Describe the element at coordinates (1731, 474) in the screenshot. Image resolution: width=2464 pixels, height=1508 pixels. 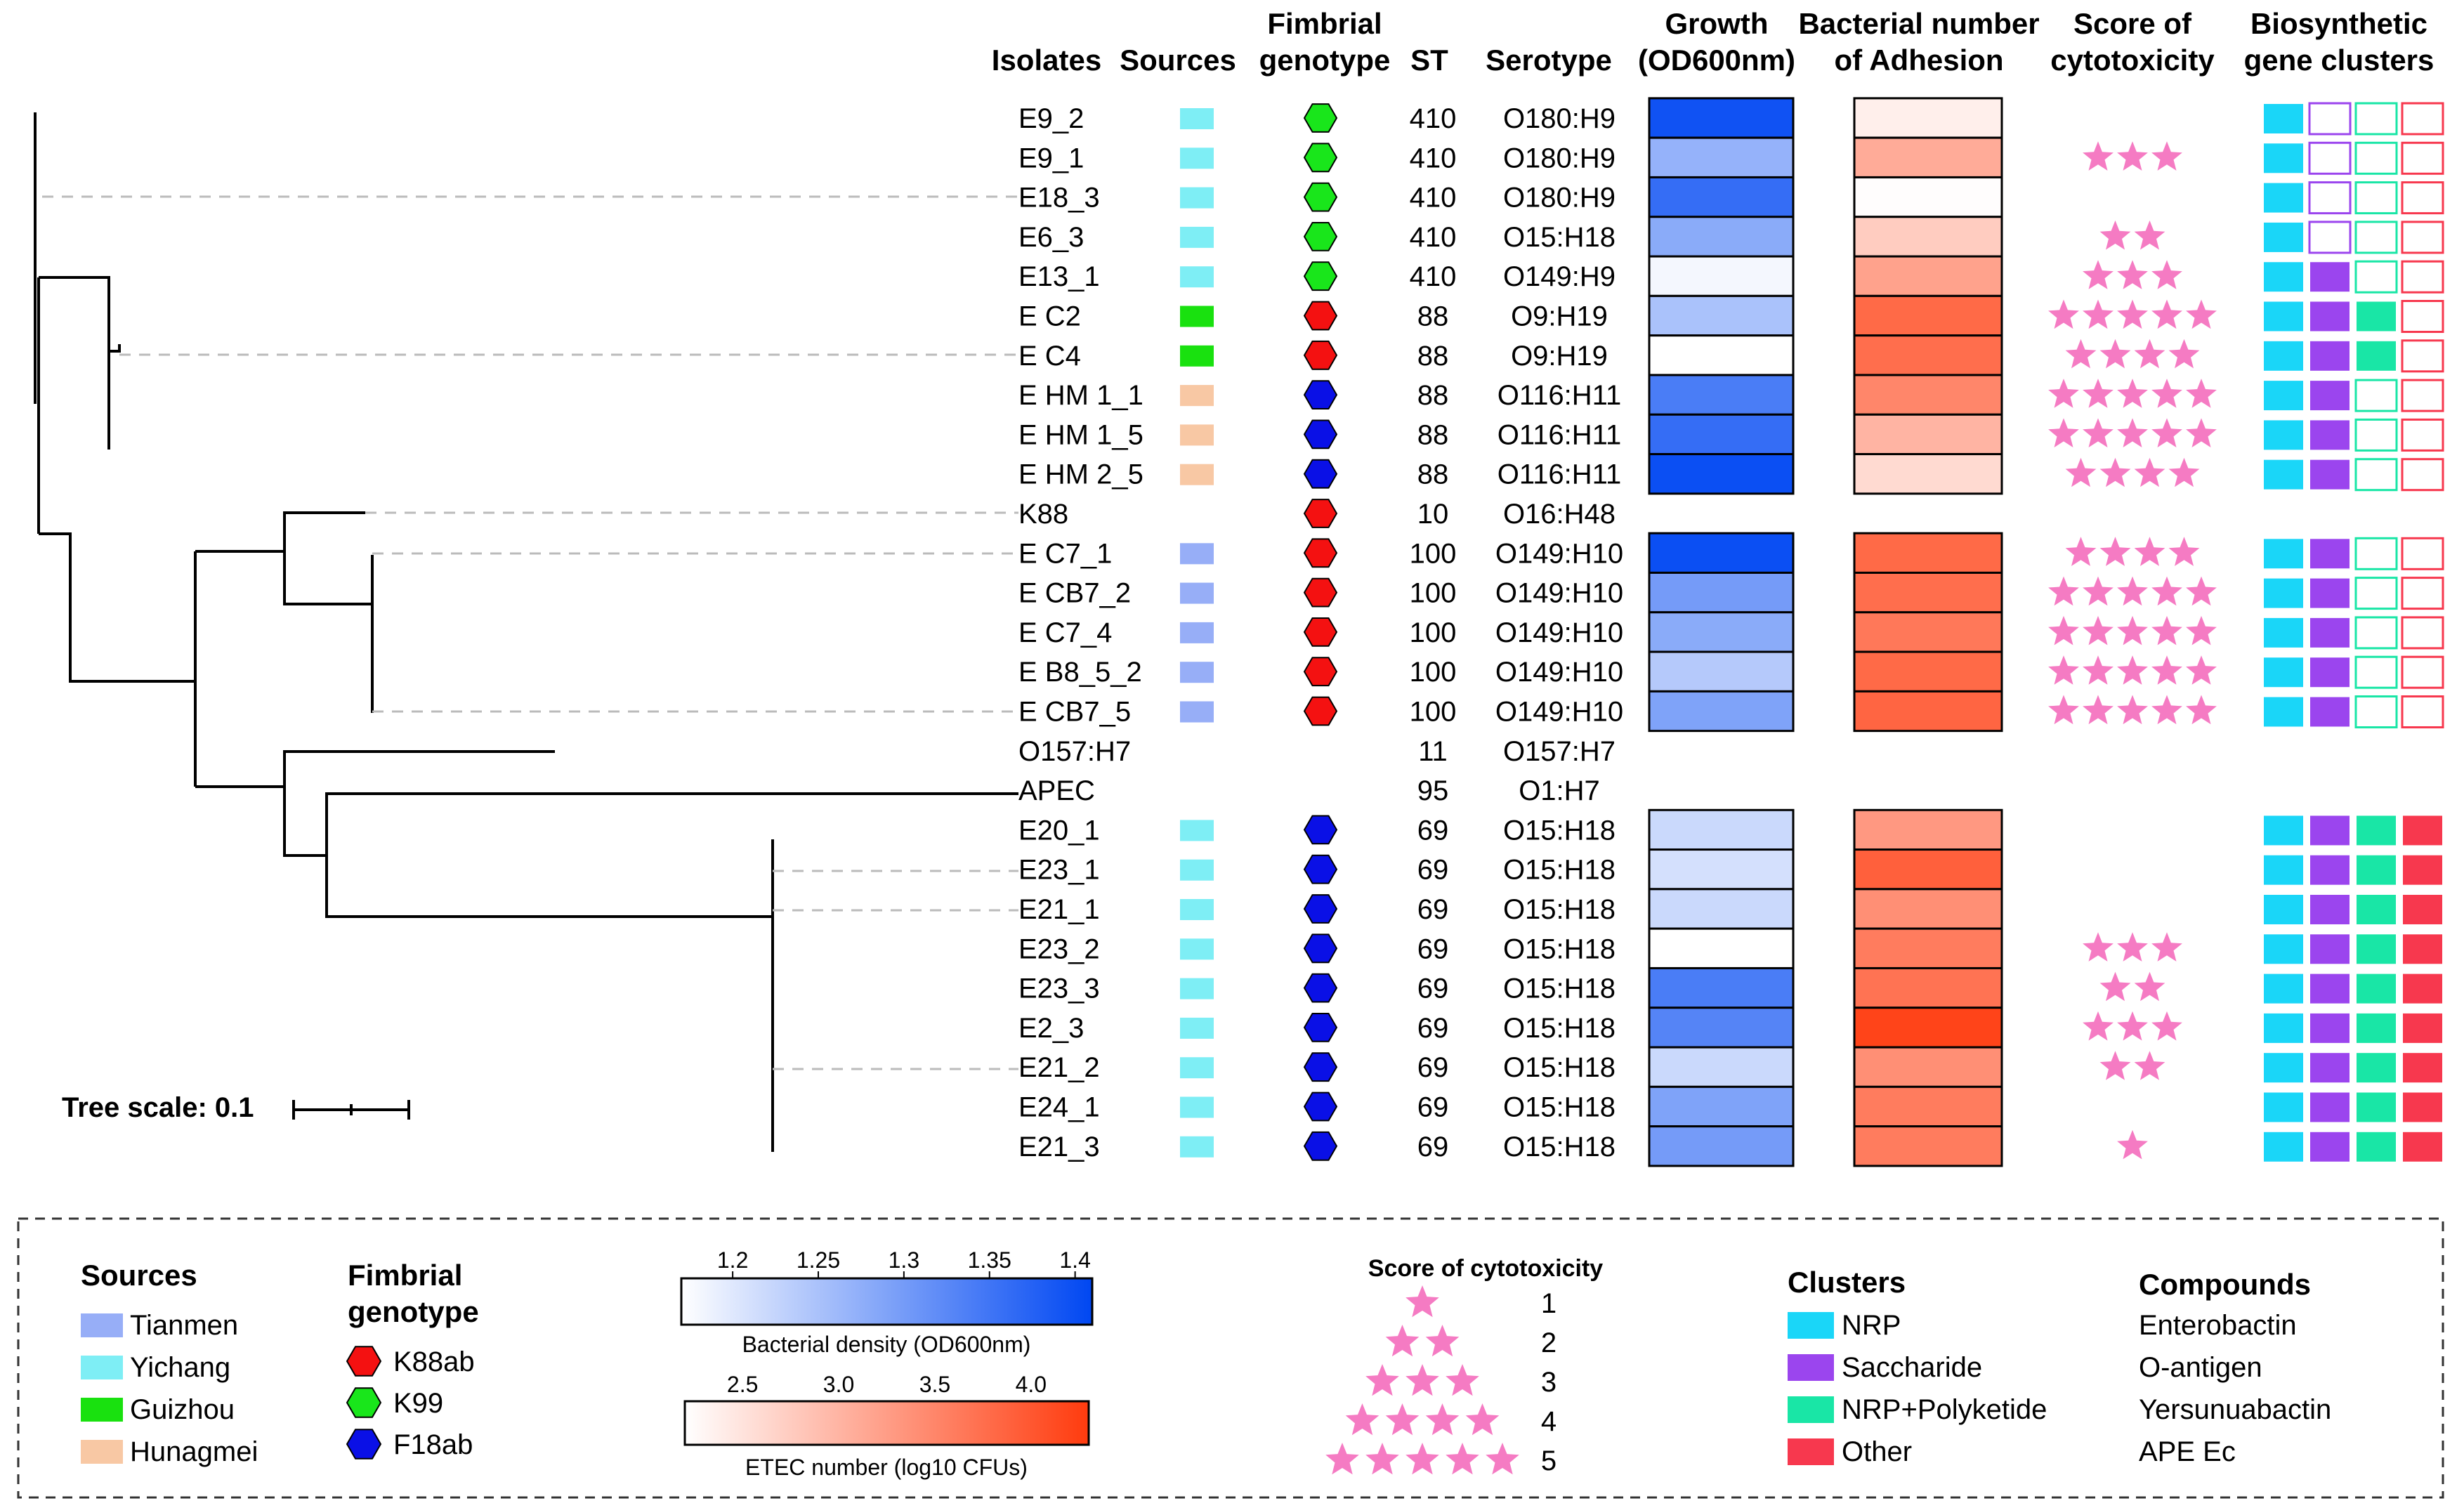
I see `isolate-row: E HM 2_5 88 O116:H11` at that location.